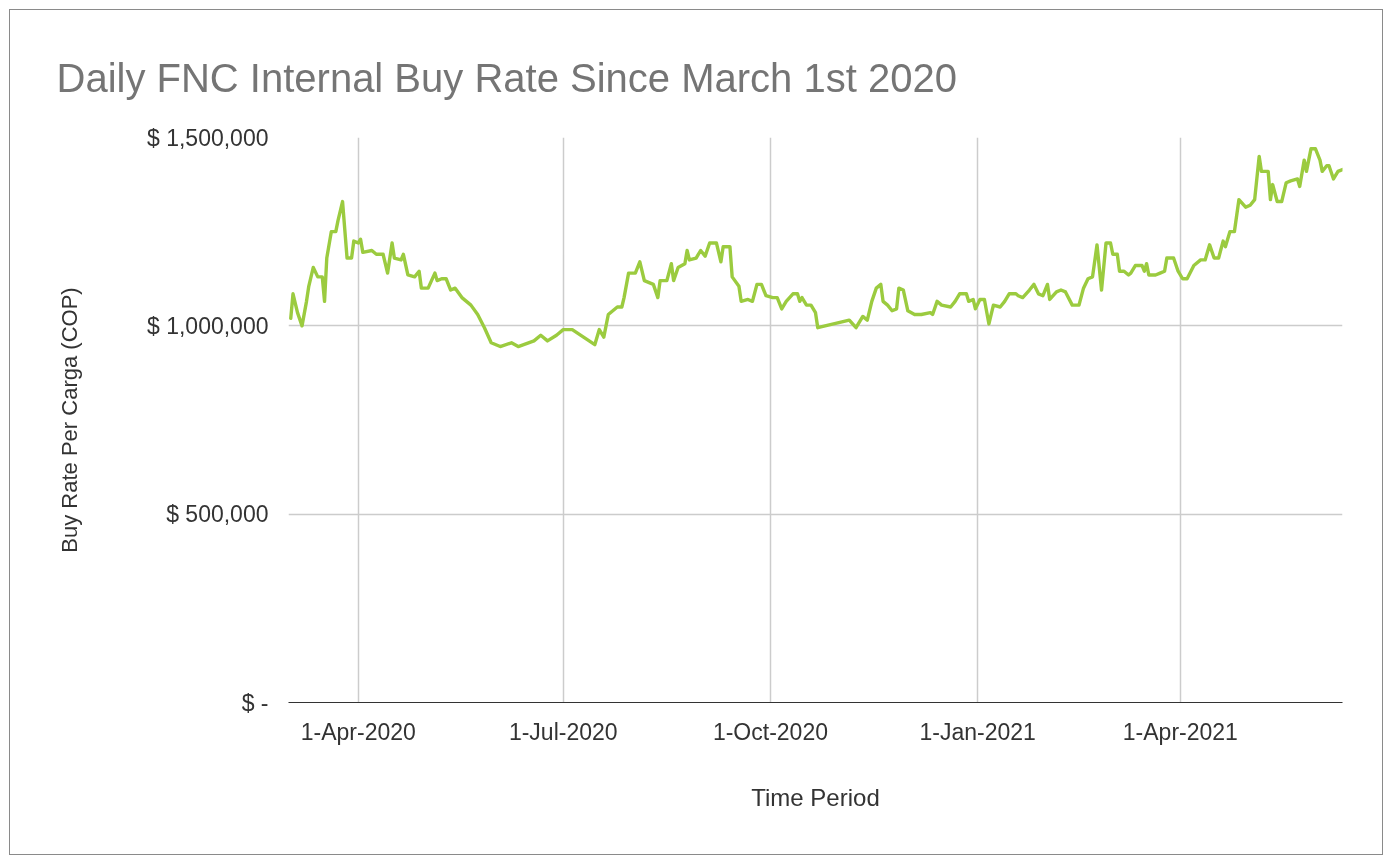 Image resolution: width=1394 pixels, height=866 pixels. What do you see at coordinates (358, 731) in the screenshot?
I see `x-tick-label: 1-Apr-2020` at bounding box center [358, 731].